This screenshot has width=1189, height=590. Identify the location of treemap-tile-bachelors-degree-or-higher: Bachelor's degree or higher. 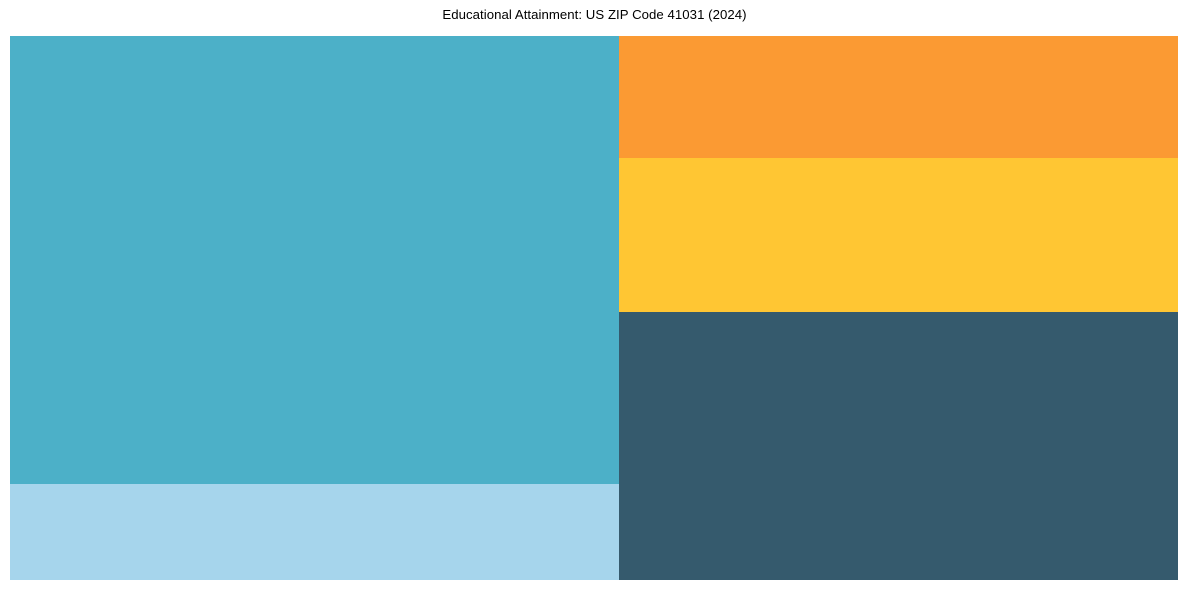
(898, 97).